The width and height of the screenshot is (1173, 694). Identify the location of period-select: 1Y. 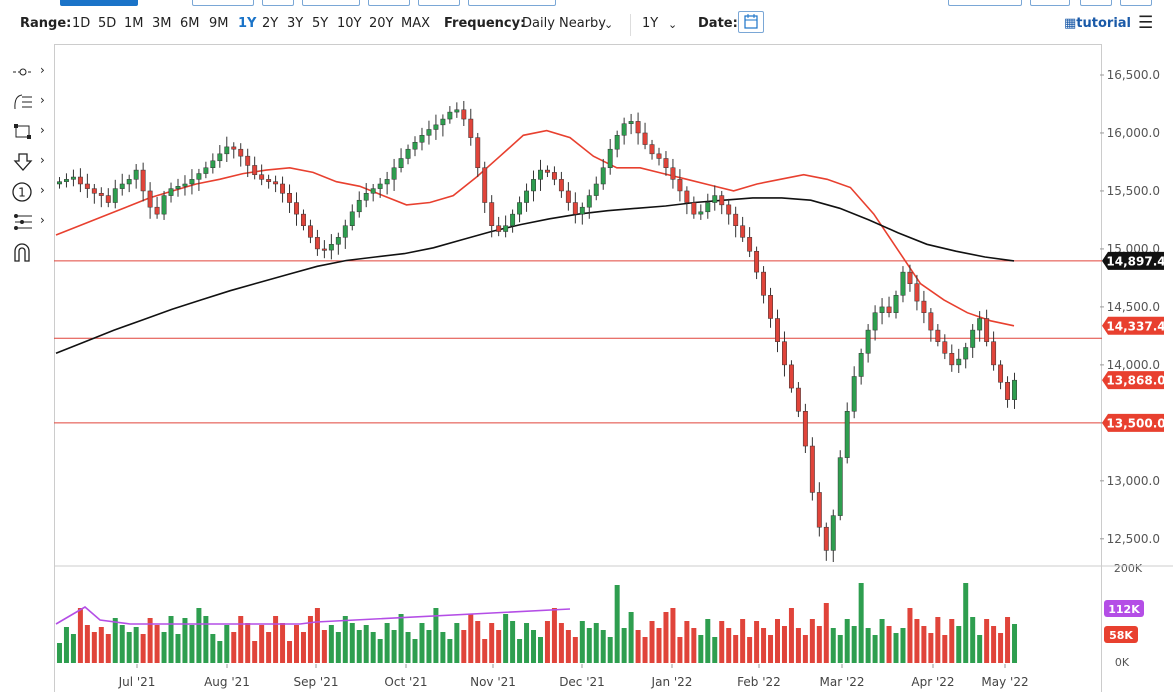
(650, 23).